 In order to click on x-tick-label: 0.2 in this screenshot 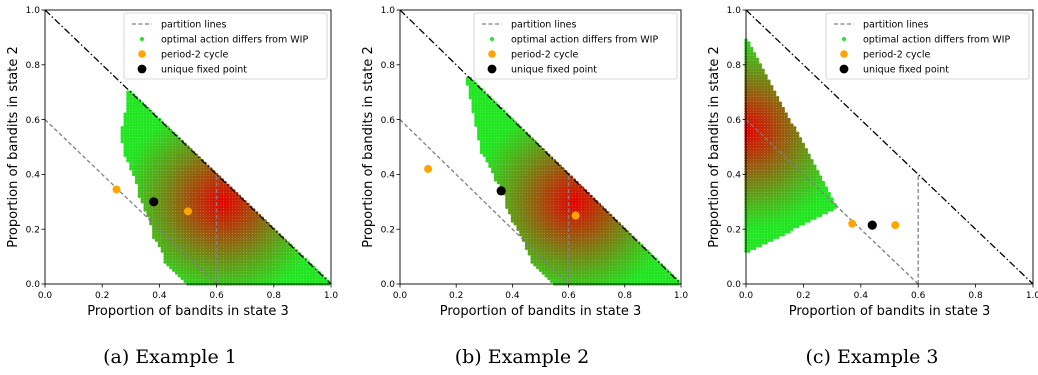, I will do `click(102, 296)`.